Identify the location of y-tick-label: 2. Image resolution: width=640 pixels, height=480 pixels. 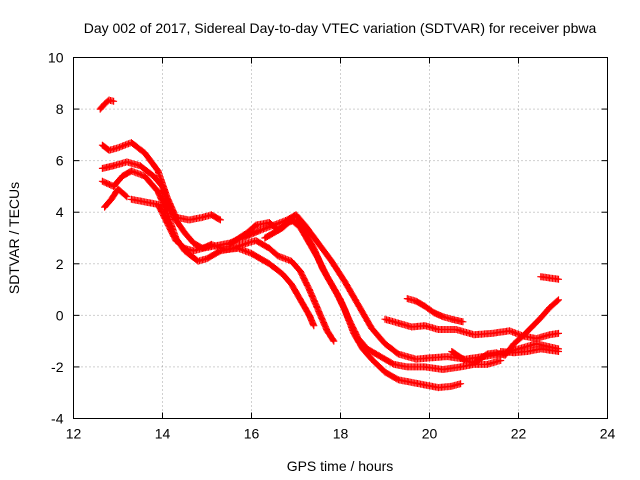
(60, 264).